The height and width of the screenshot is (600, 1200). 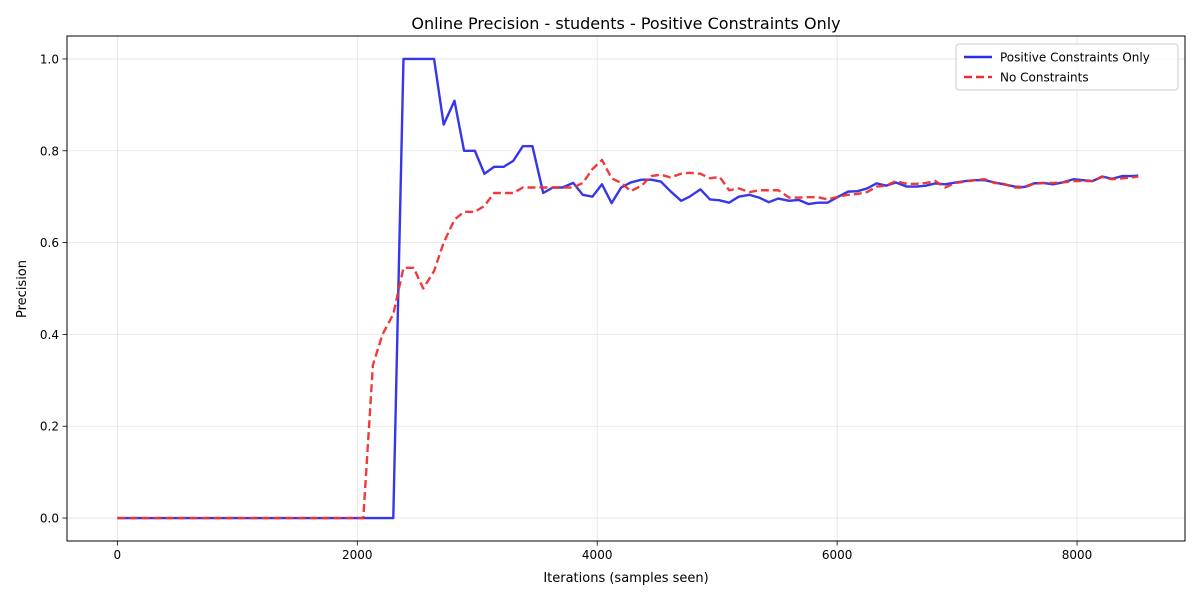 I want to click on x-tick-label: 0, so click(x=118, y=555).